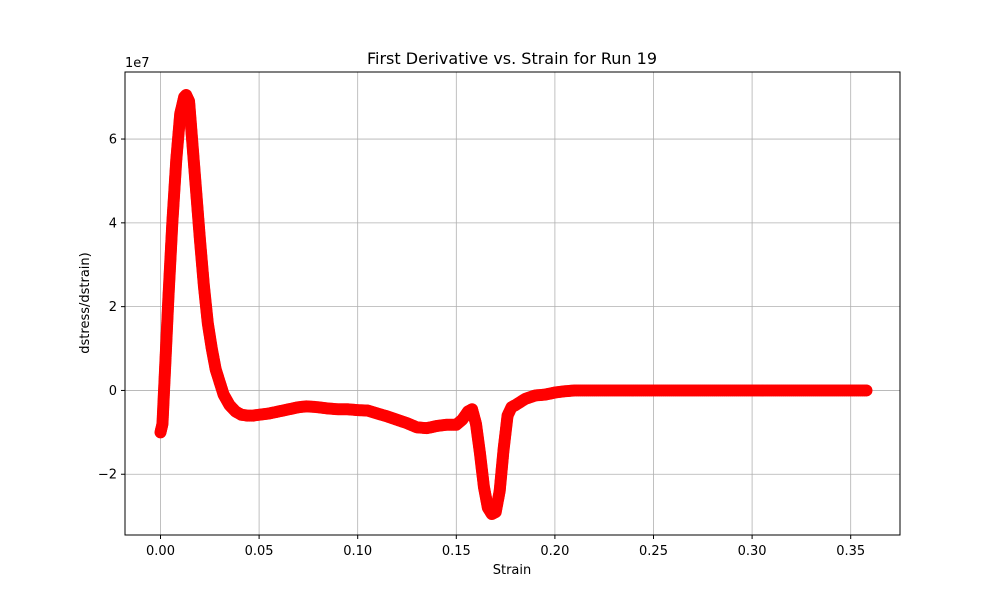 The image size is (1000, 600). What do you see at coordinates (160, 551) in the screenshot?
I see `x-tick-label: 0.00` at bounding box center [160, 551].